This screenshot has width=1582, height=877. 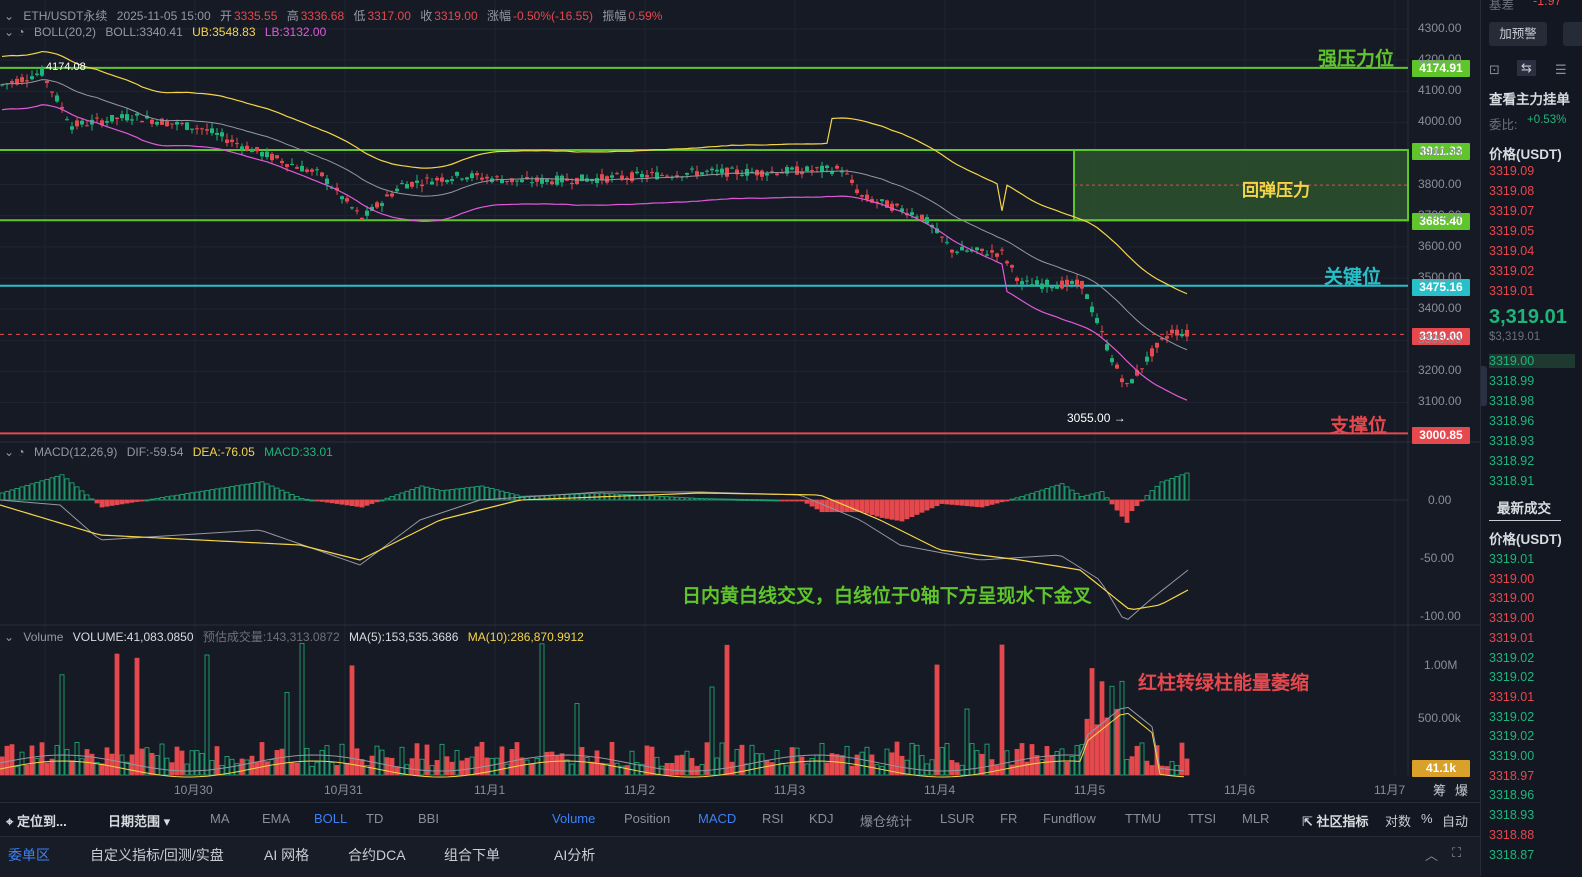 I want to click on main-indicator-ma: MA, so click(x=220, y=818).